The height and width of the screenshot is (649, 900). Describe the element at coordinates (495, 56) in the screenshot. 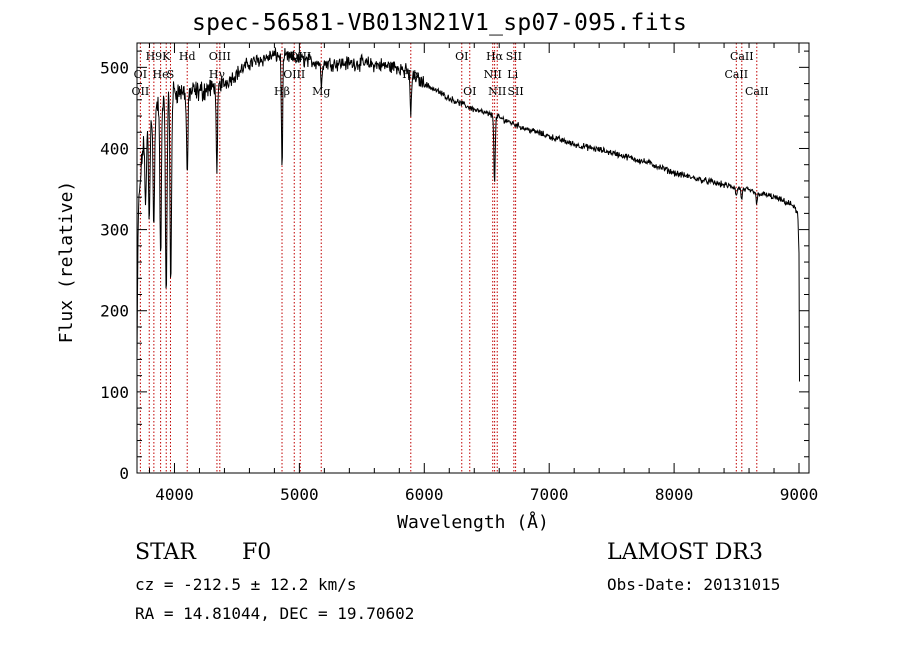

I see `line-label-6: Hα` at that location.